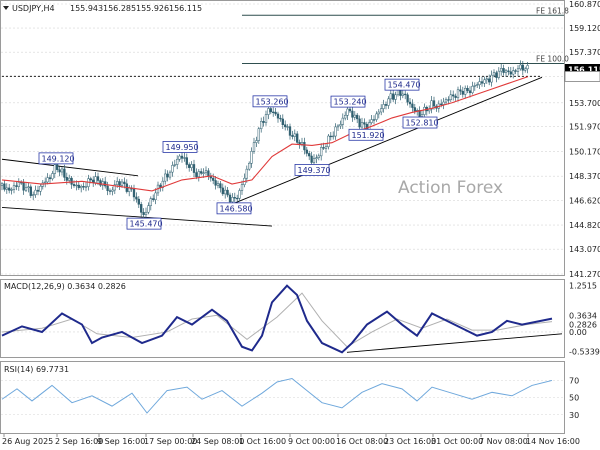 The height and width of the screenshot is (450, 600). Describe the element at coordinates (583, 316) in the screenshot. I see `macd-tick-label: 0.3634` at that location.